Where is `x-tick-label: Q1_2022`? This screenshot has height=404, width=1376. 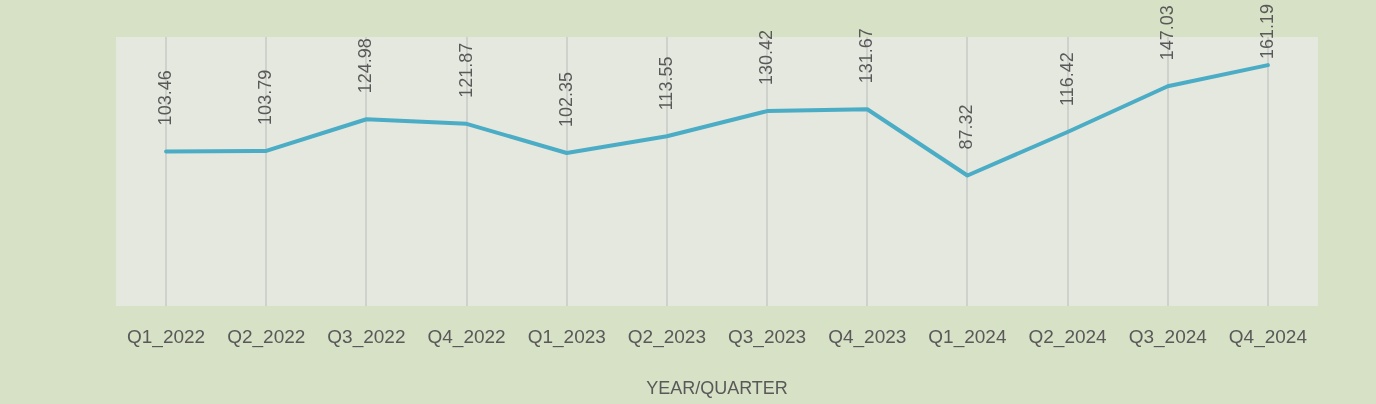
x-tick-label: Q1_2022 is located at coordinates (166, 336).